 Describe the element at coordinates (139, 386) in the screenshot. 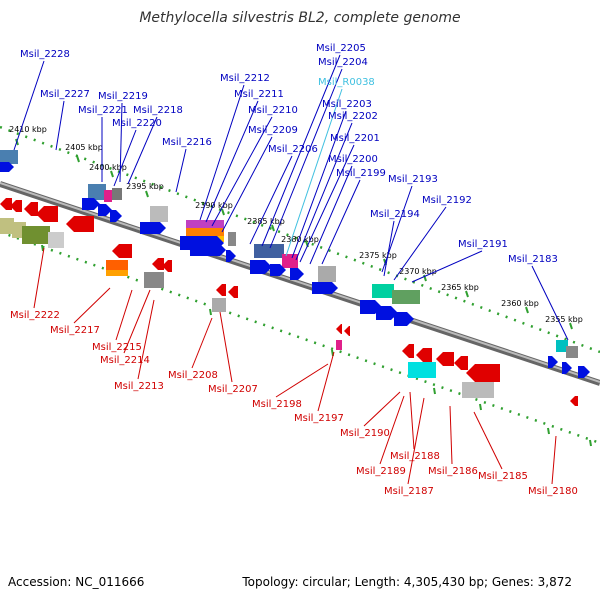

I see `reverse-gene-label: Msil_2213` at that location.